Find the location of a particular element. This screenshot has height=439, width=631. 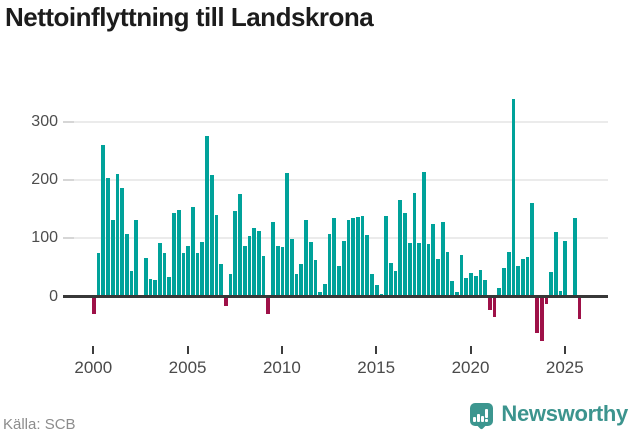

source-note: Källa: SCB is located at coordinates (39, 424).